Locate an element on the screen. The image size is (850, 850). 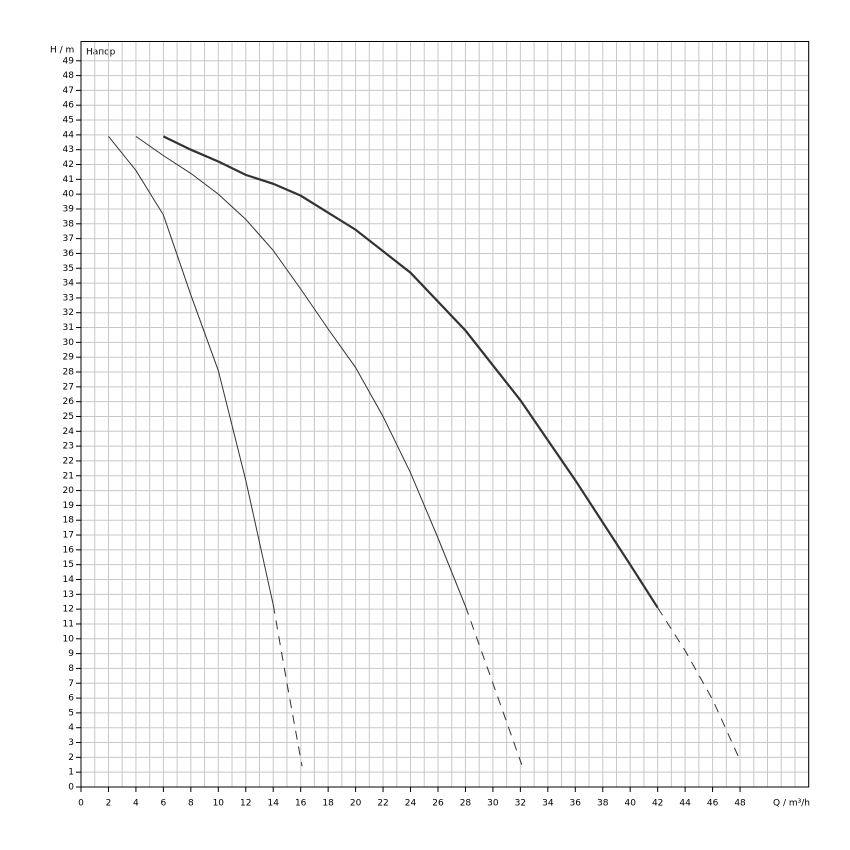
y-tick-label: 1 is located at coordinates (71, 773).